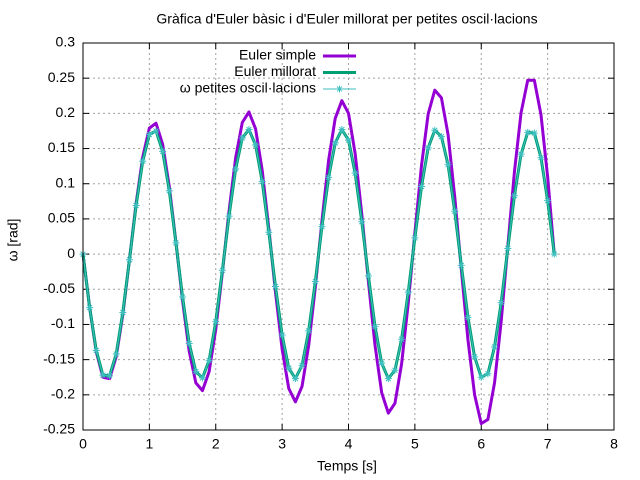  Describe the element at coordinates (61, 147) in the screenshot. I see `y-tick-label: 0.15` at that location.